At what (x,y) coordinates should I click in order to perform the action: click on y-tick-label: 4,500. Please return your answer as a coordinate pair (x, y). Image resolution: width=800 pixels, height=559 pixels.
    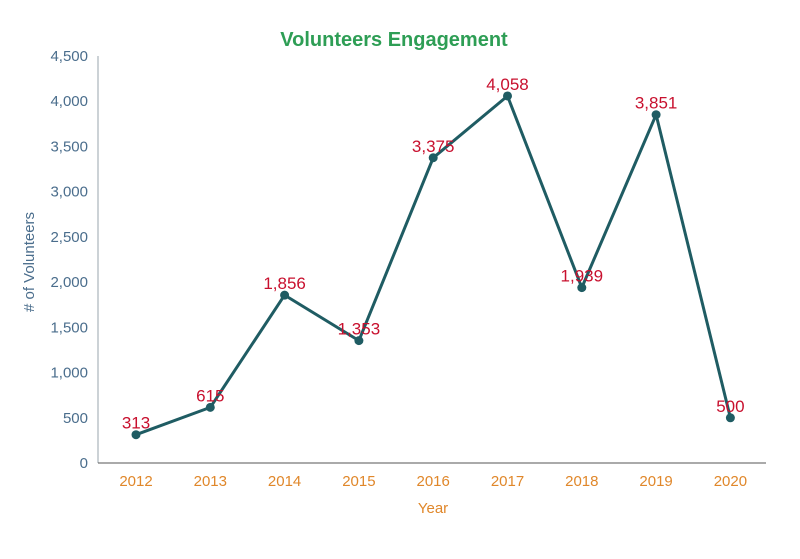
    Looking at the image, I should click on (69, 56).